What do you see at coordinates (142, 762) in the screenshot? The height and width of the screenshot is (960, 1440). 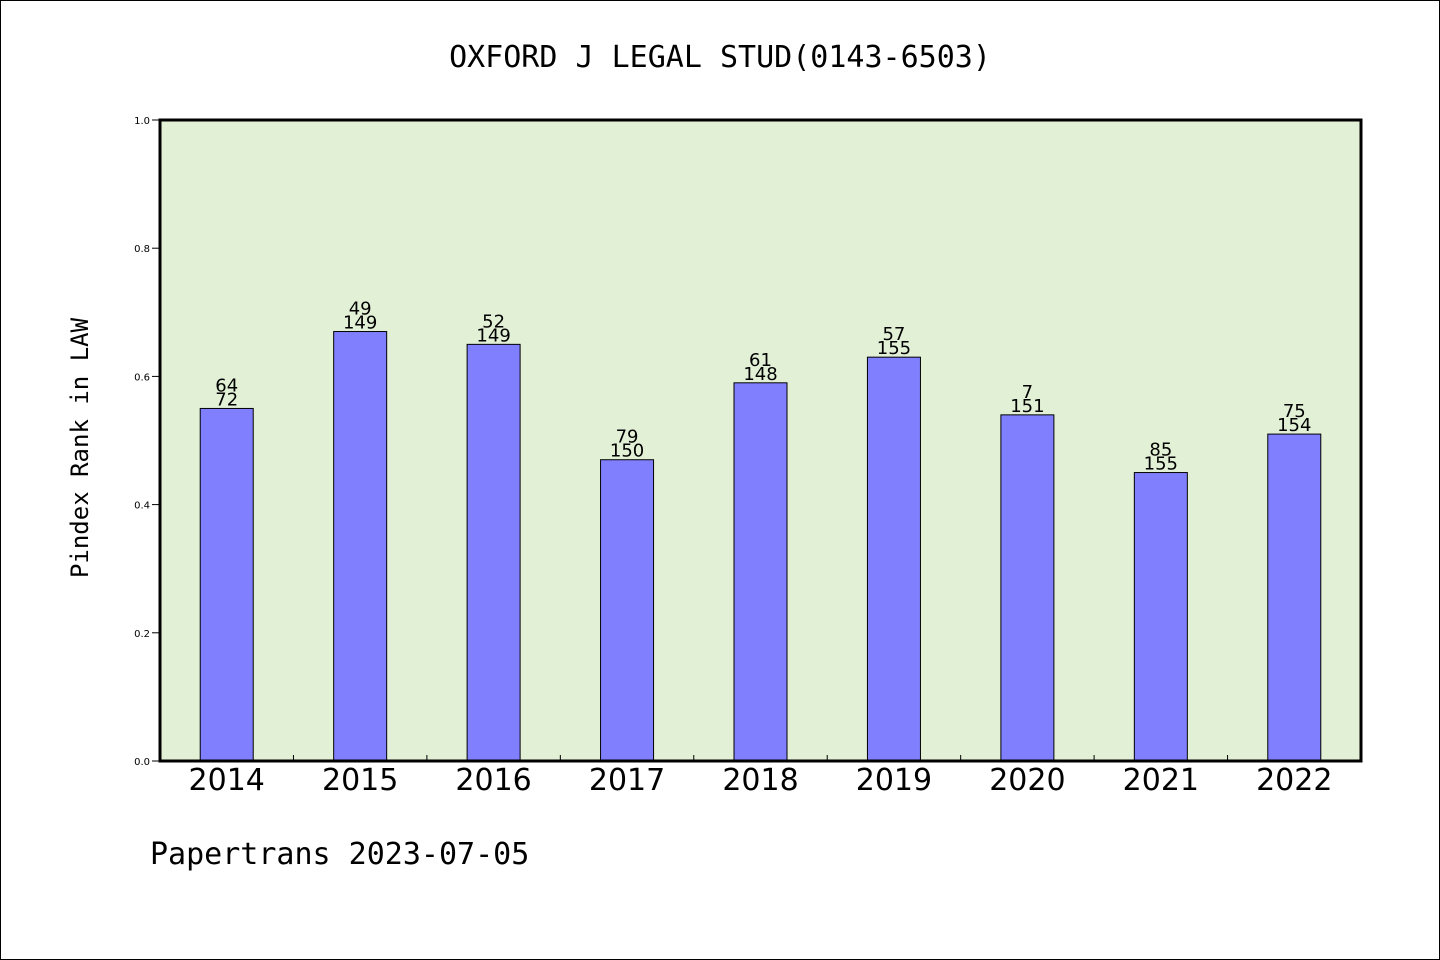 I see `y-tick-label: 0.0` at bounding box center [142, 762].